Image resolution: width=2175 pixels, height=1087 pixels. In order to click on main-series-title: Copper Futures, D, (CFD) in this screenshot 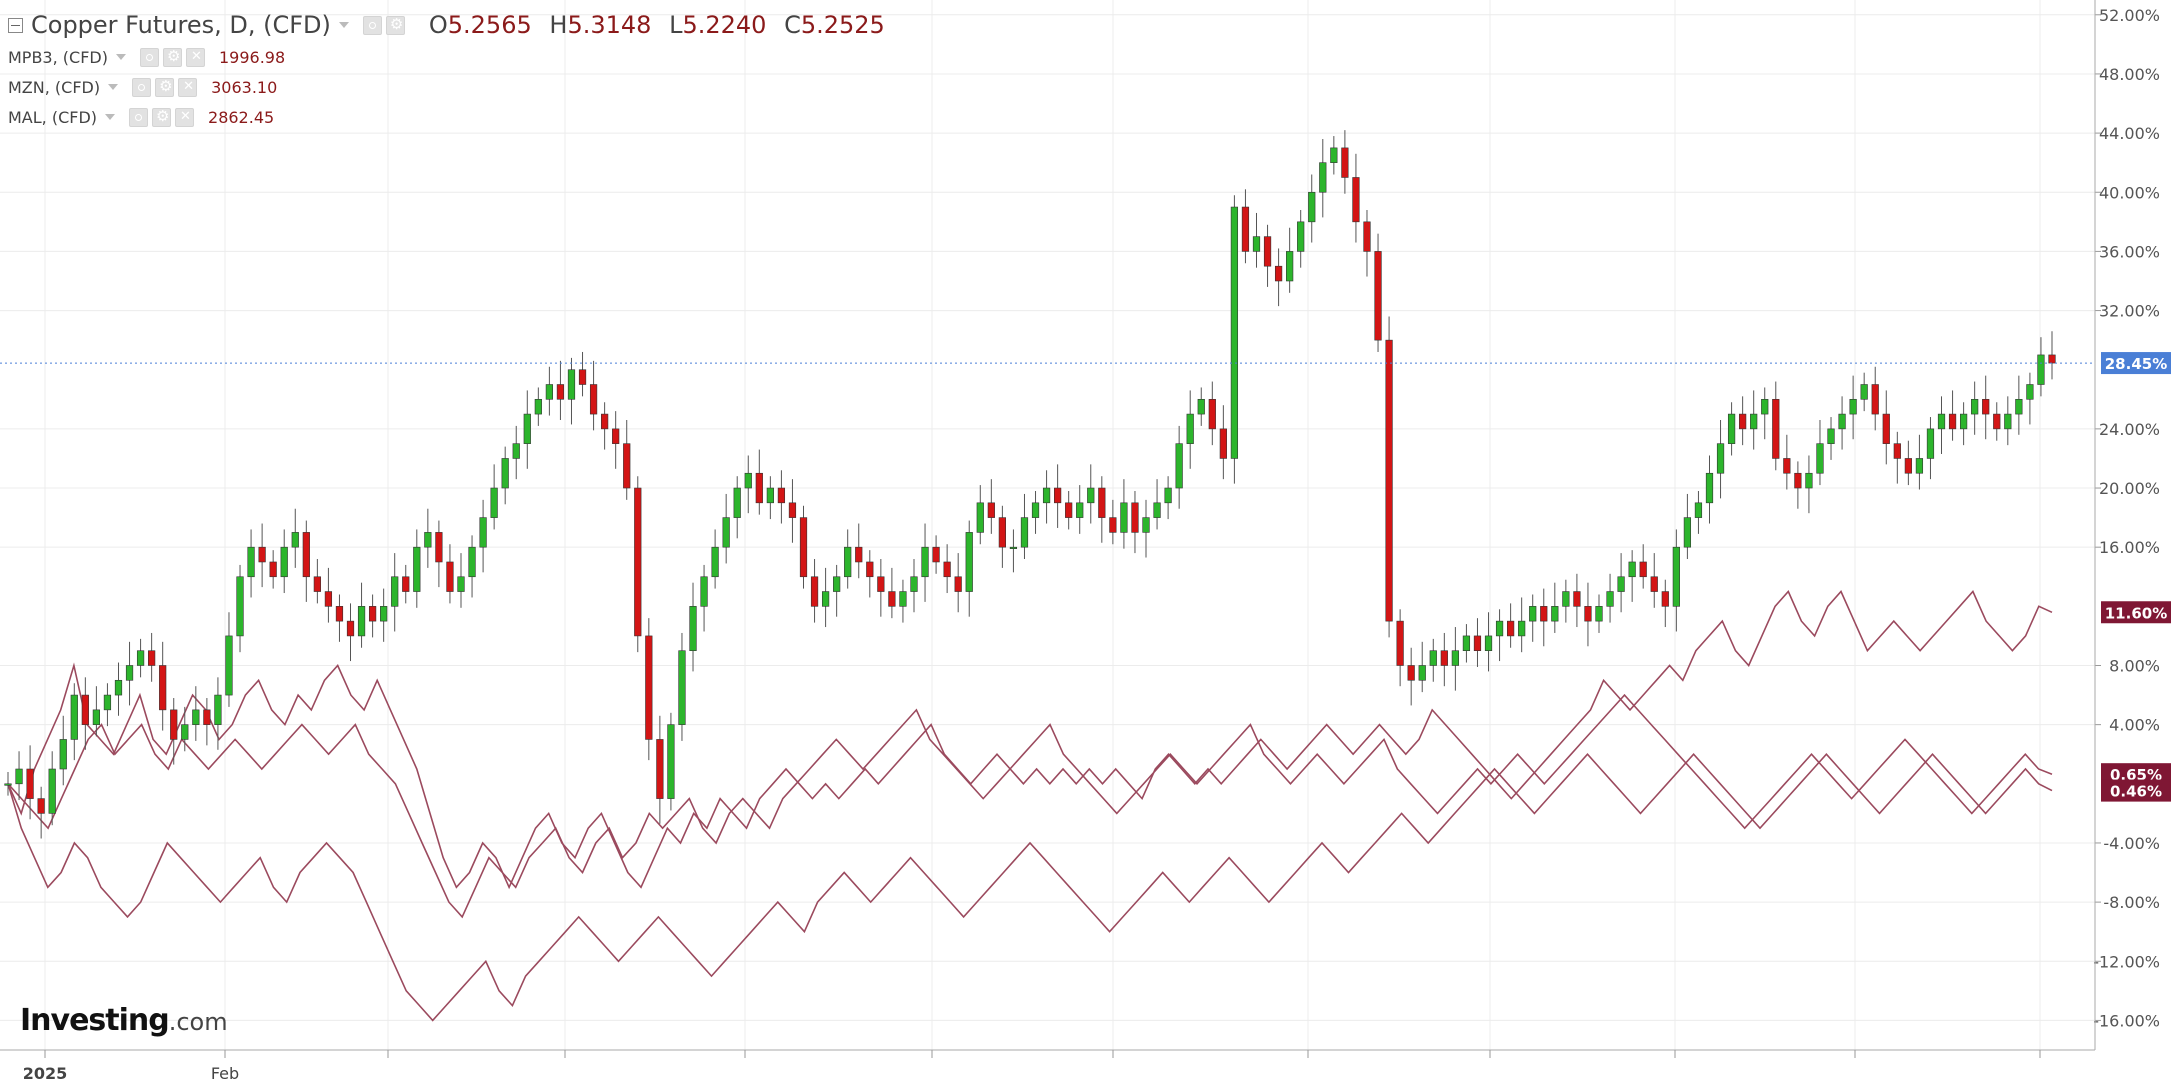, I will do `click(181, 25)`.